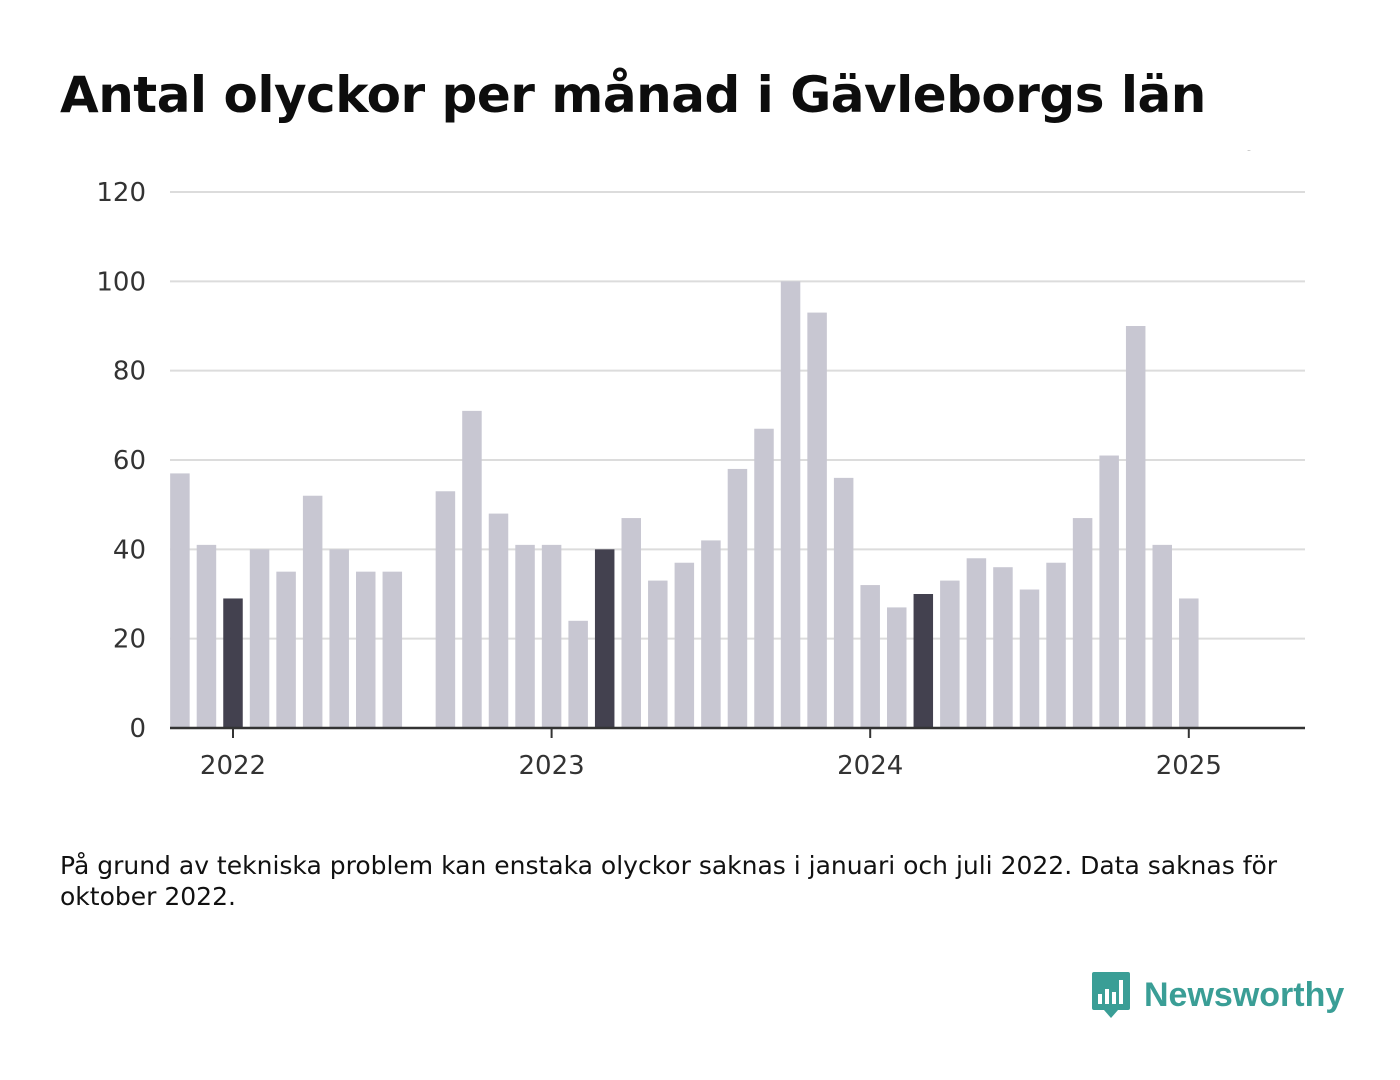 Image resolution: width=1400 pixels, height=1080 pixels. Describe the element at coordinates (121, 193) in the screenshot. I see `y-tick-label: 120` at that location.